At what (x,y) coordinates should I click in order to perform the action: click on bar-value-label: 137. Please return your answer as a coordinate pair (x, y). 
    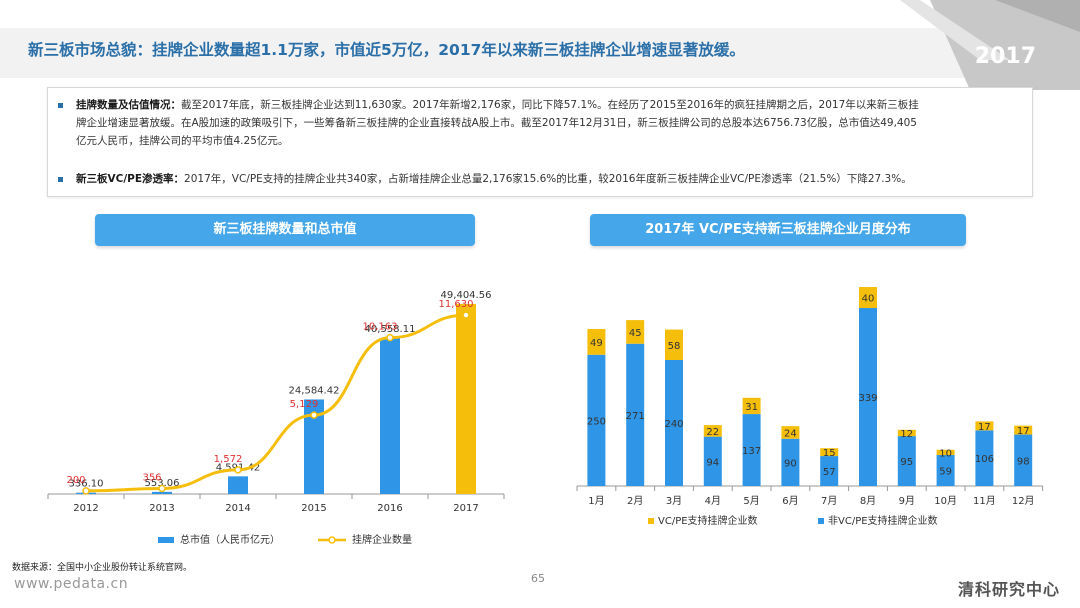
    Looking at the image, I should click on (751, 451).